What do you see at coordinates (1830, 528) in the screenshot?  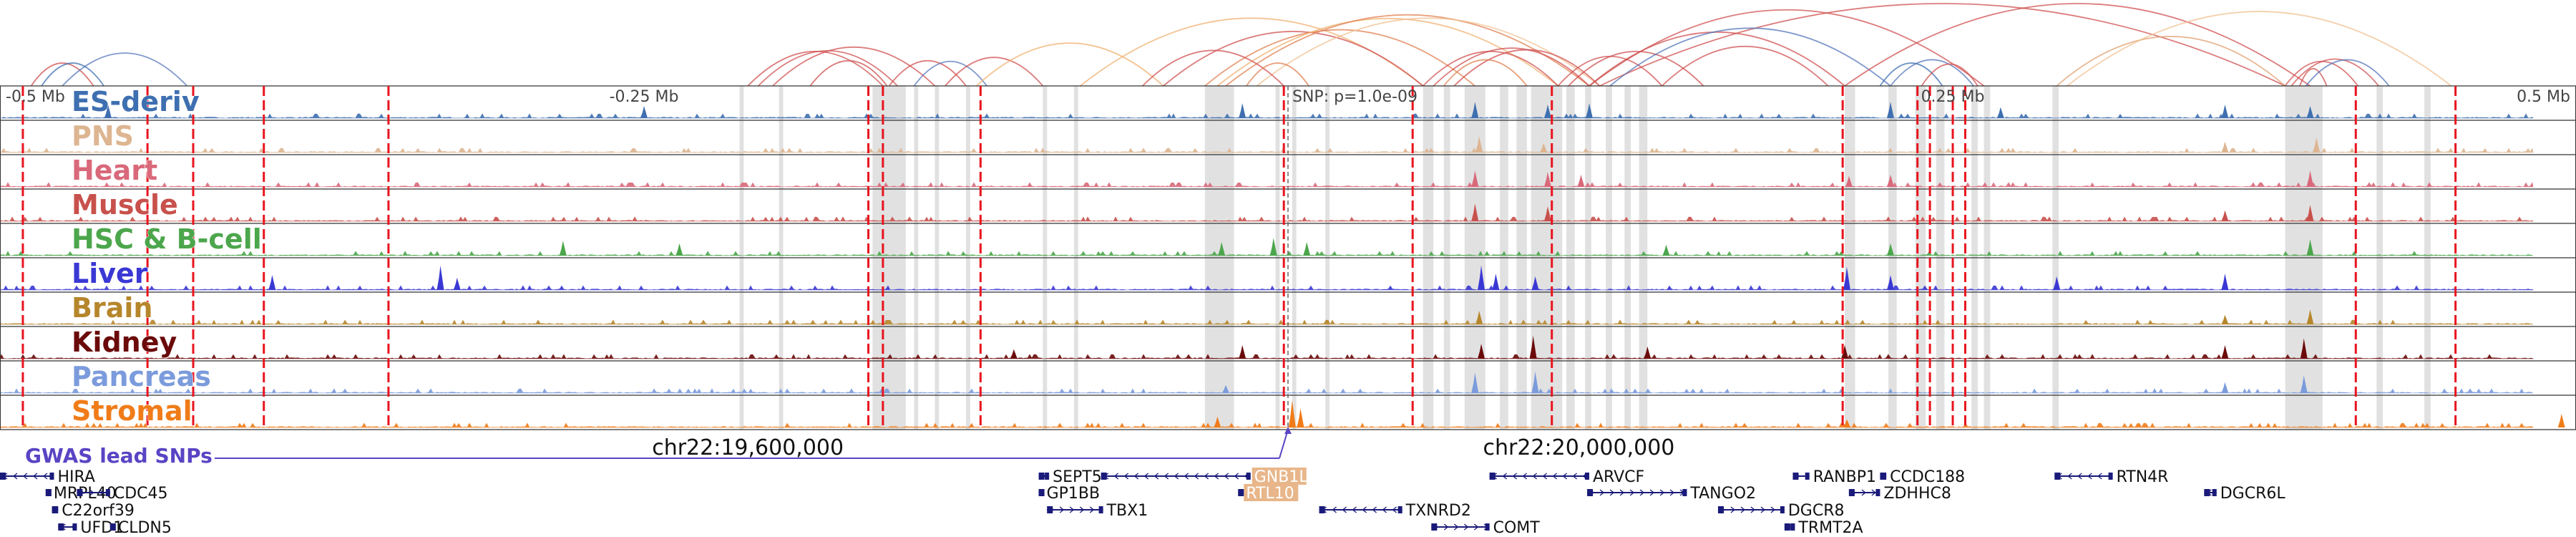 I see `gene-label: TRMT2A` at bounding box center [1830, 528].